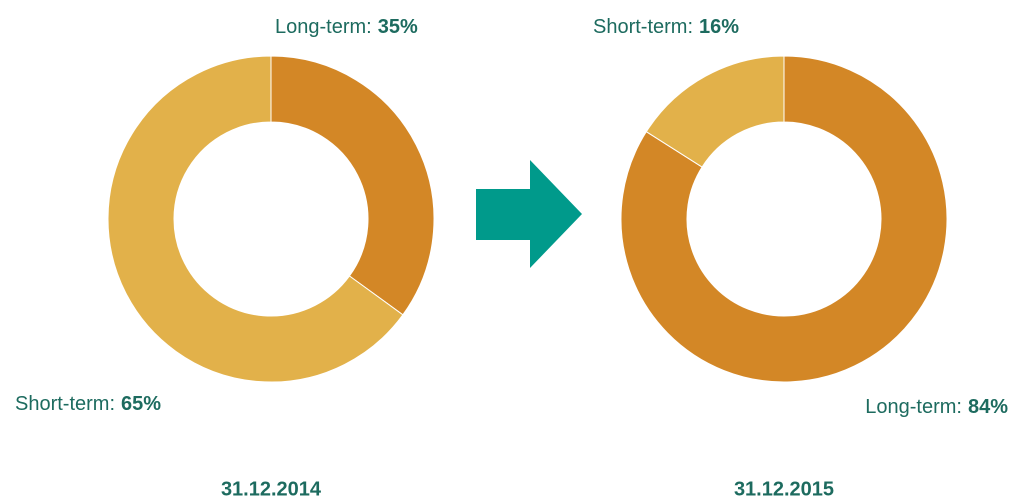 Image resolution: width=1011 pixels, height=500 pixels. I want to click on slice-label: Short-term: 16%, so click(666, 27).